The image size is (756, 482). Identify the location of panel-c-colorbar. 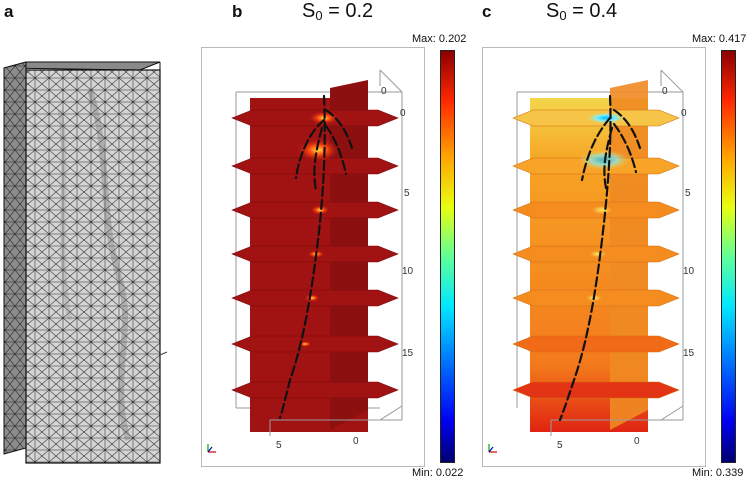
(728, 256).